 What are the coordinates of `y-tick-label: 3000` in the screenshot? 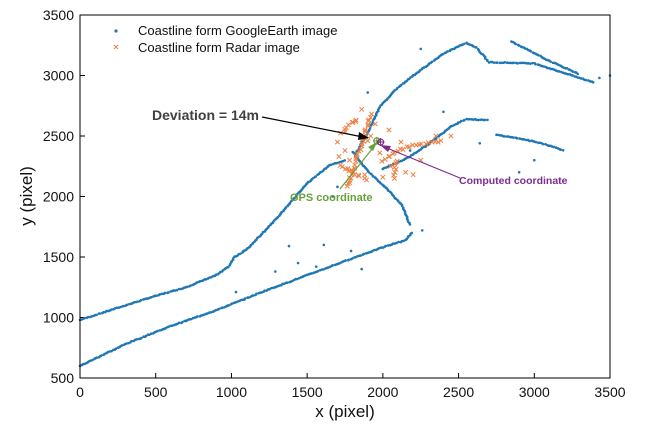 It's located at (58, 76).